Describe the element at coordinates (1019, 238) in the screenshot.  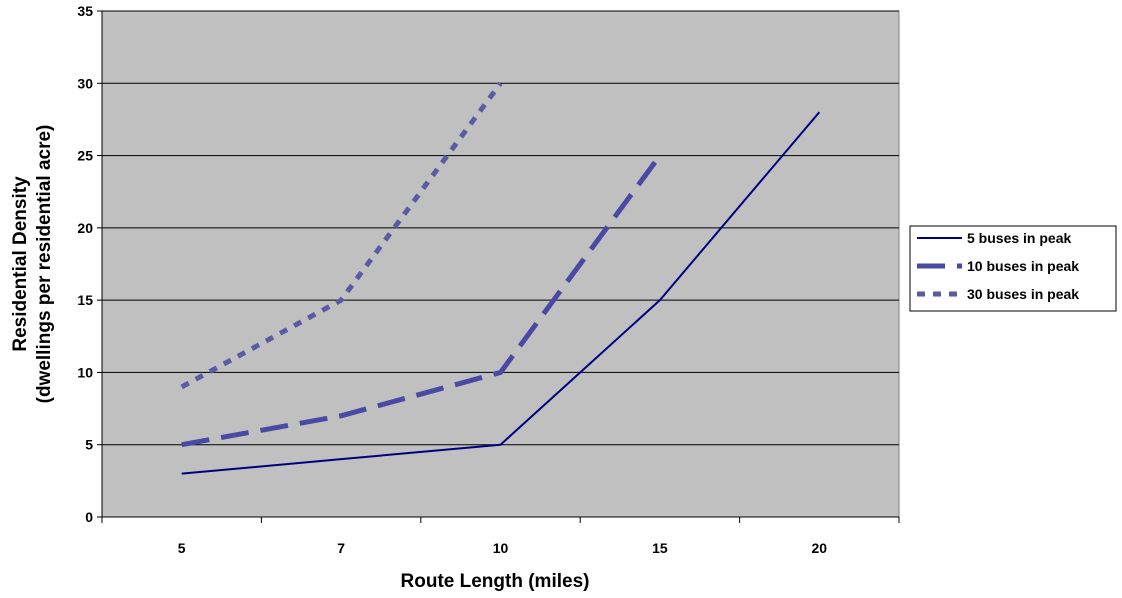
I see `legend-label-1: 5 buses in peak` at that location.